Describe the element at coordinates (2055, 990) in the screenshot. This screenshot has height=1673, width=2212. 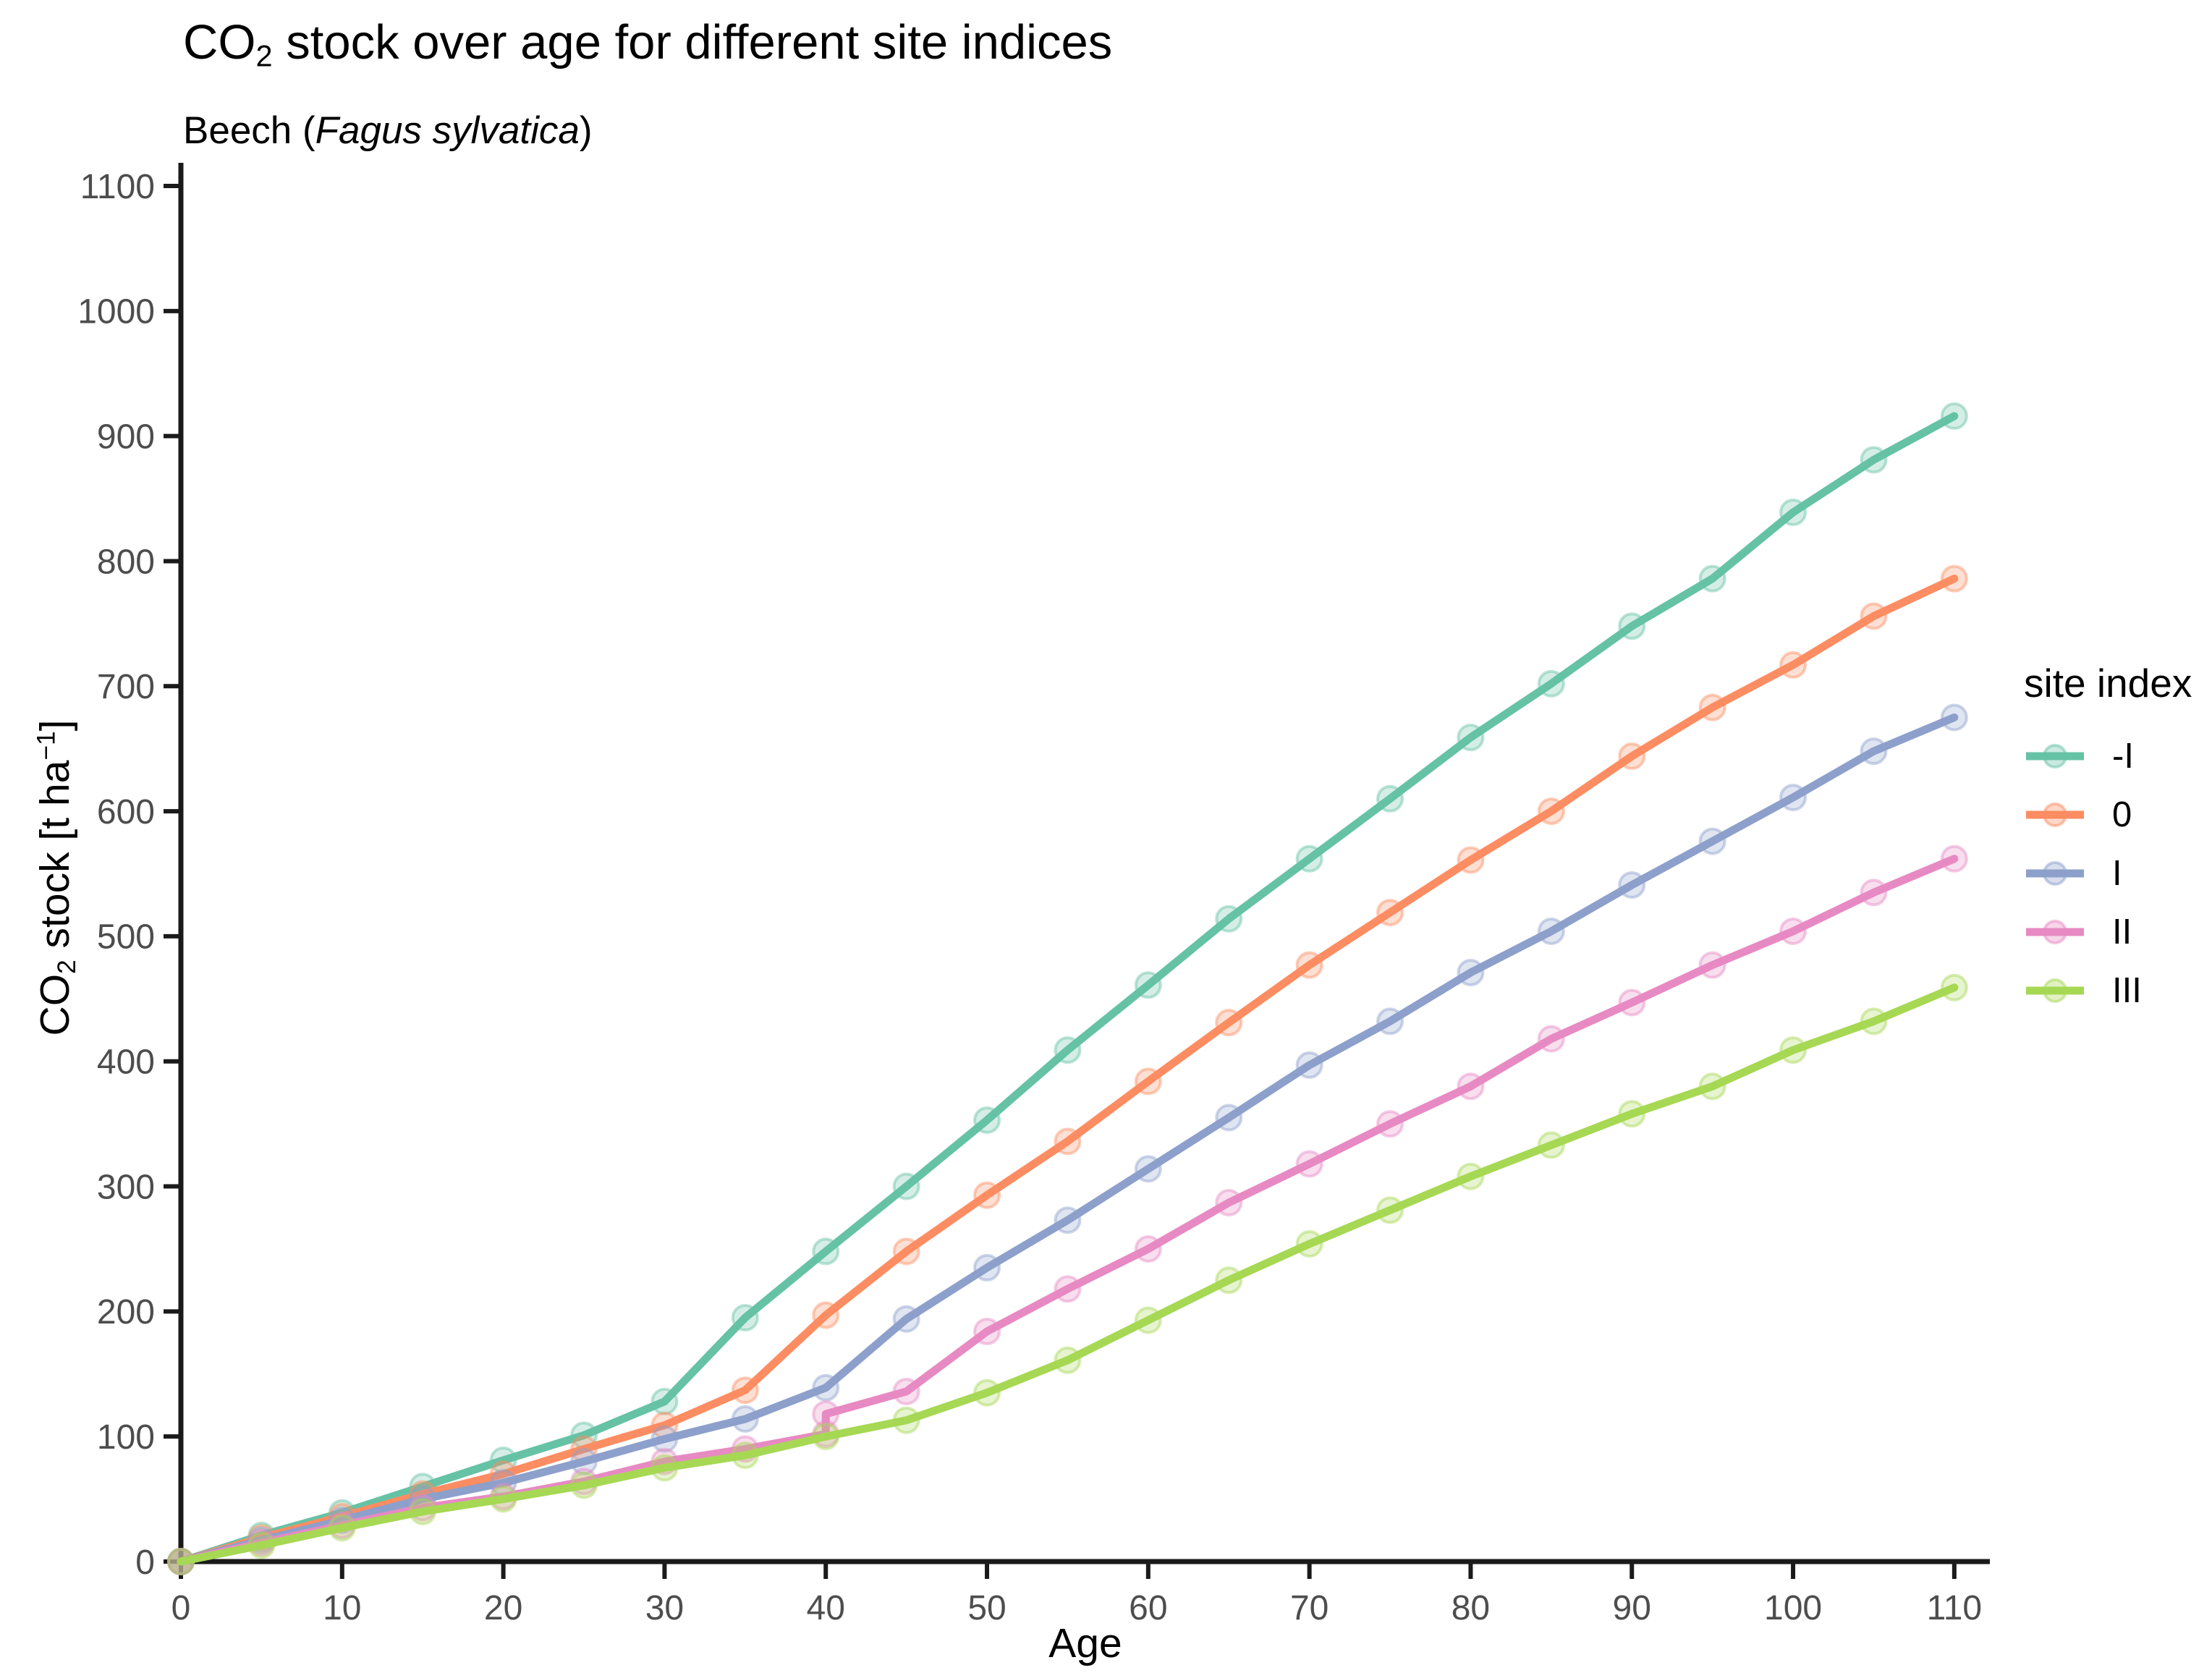
I see `legend-key-III` at that location.